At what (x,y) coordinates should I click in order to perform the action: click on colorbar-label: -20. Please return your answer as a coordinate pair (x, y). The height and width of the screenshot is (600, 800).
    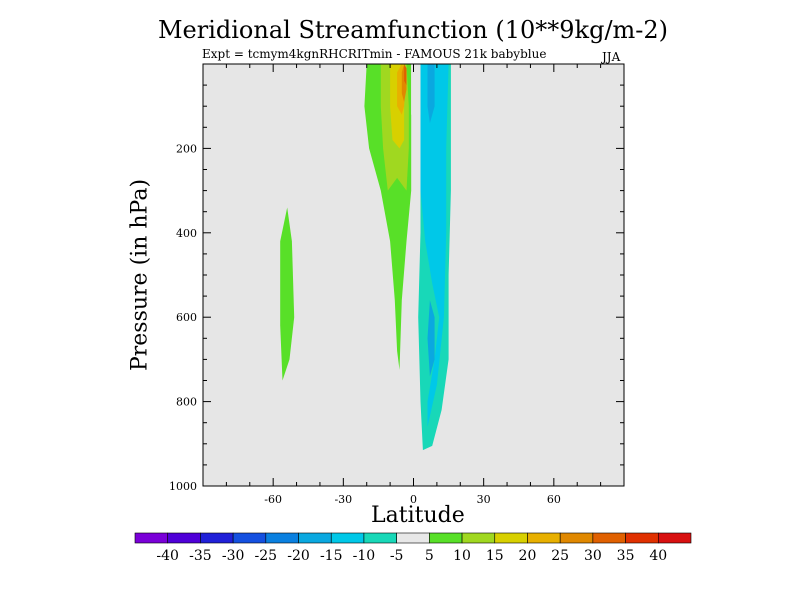
    Looking at the image, I should click on (298, 556).